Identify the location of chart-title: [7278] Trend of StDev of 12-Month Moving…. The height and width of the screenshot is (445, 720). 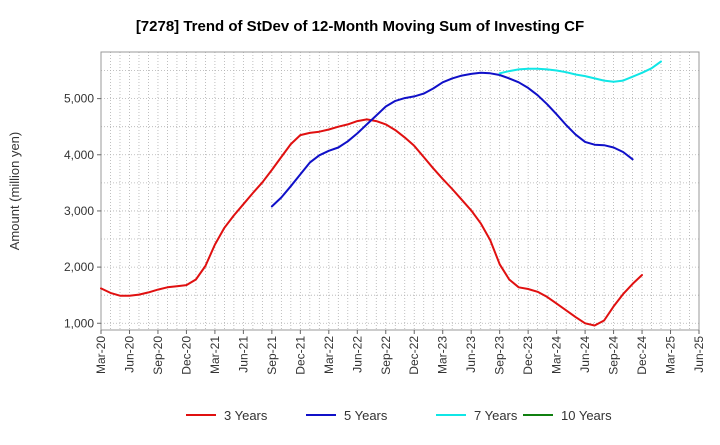
(360, 26).